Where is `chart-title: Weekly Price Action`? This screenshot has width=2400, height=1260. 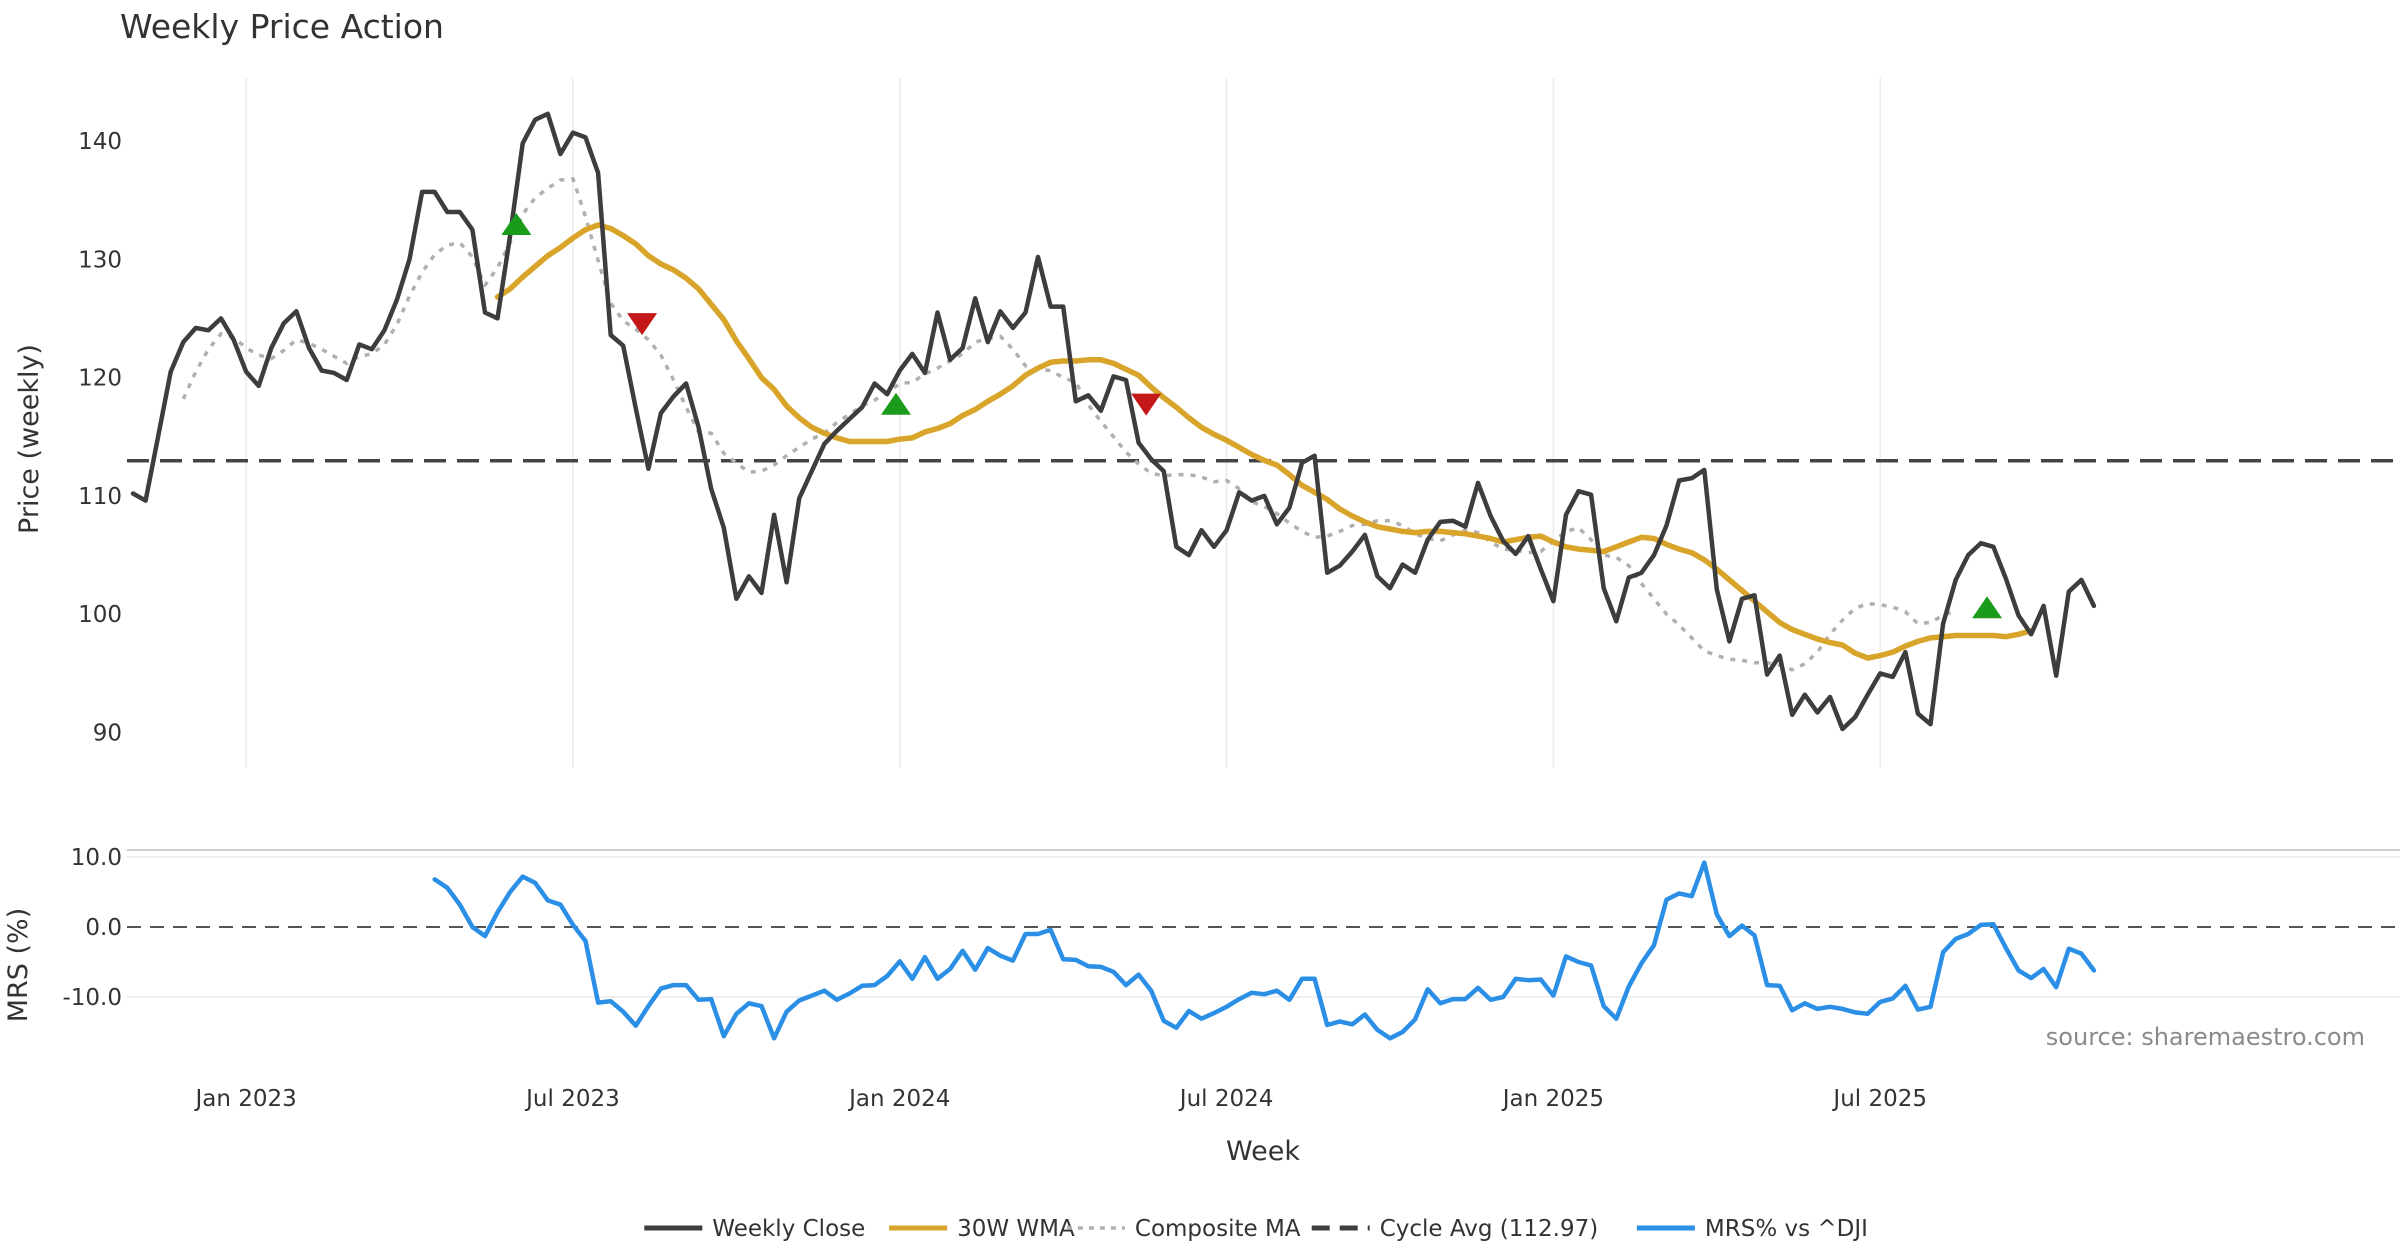 chart-title: Weekly Price Action is located at coordinates (282, 26).